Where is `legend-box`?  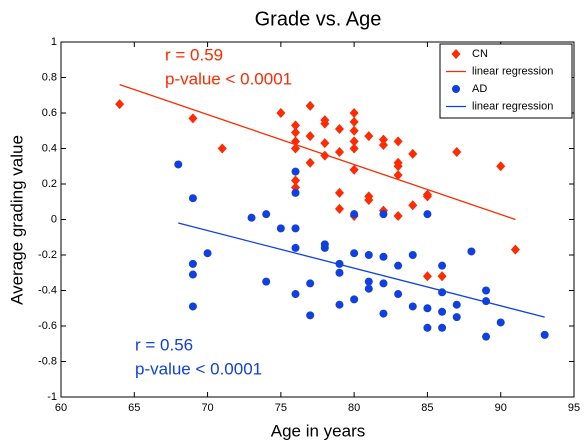 legend-box is located at coordinates (506, 81).